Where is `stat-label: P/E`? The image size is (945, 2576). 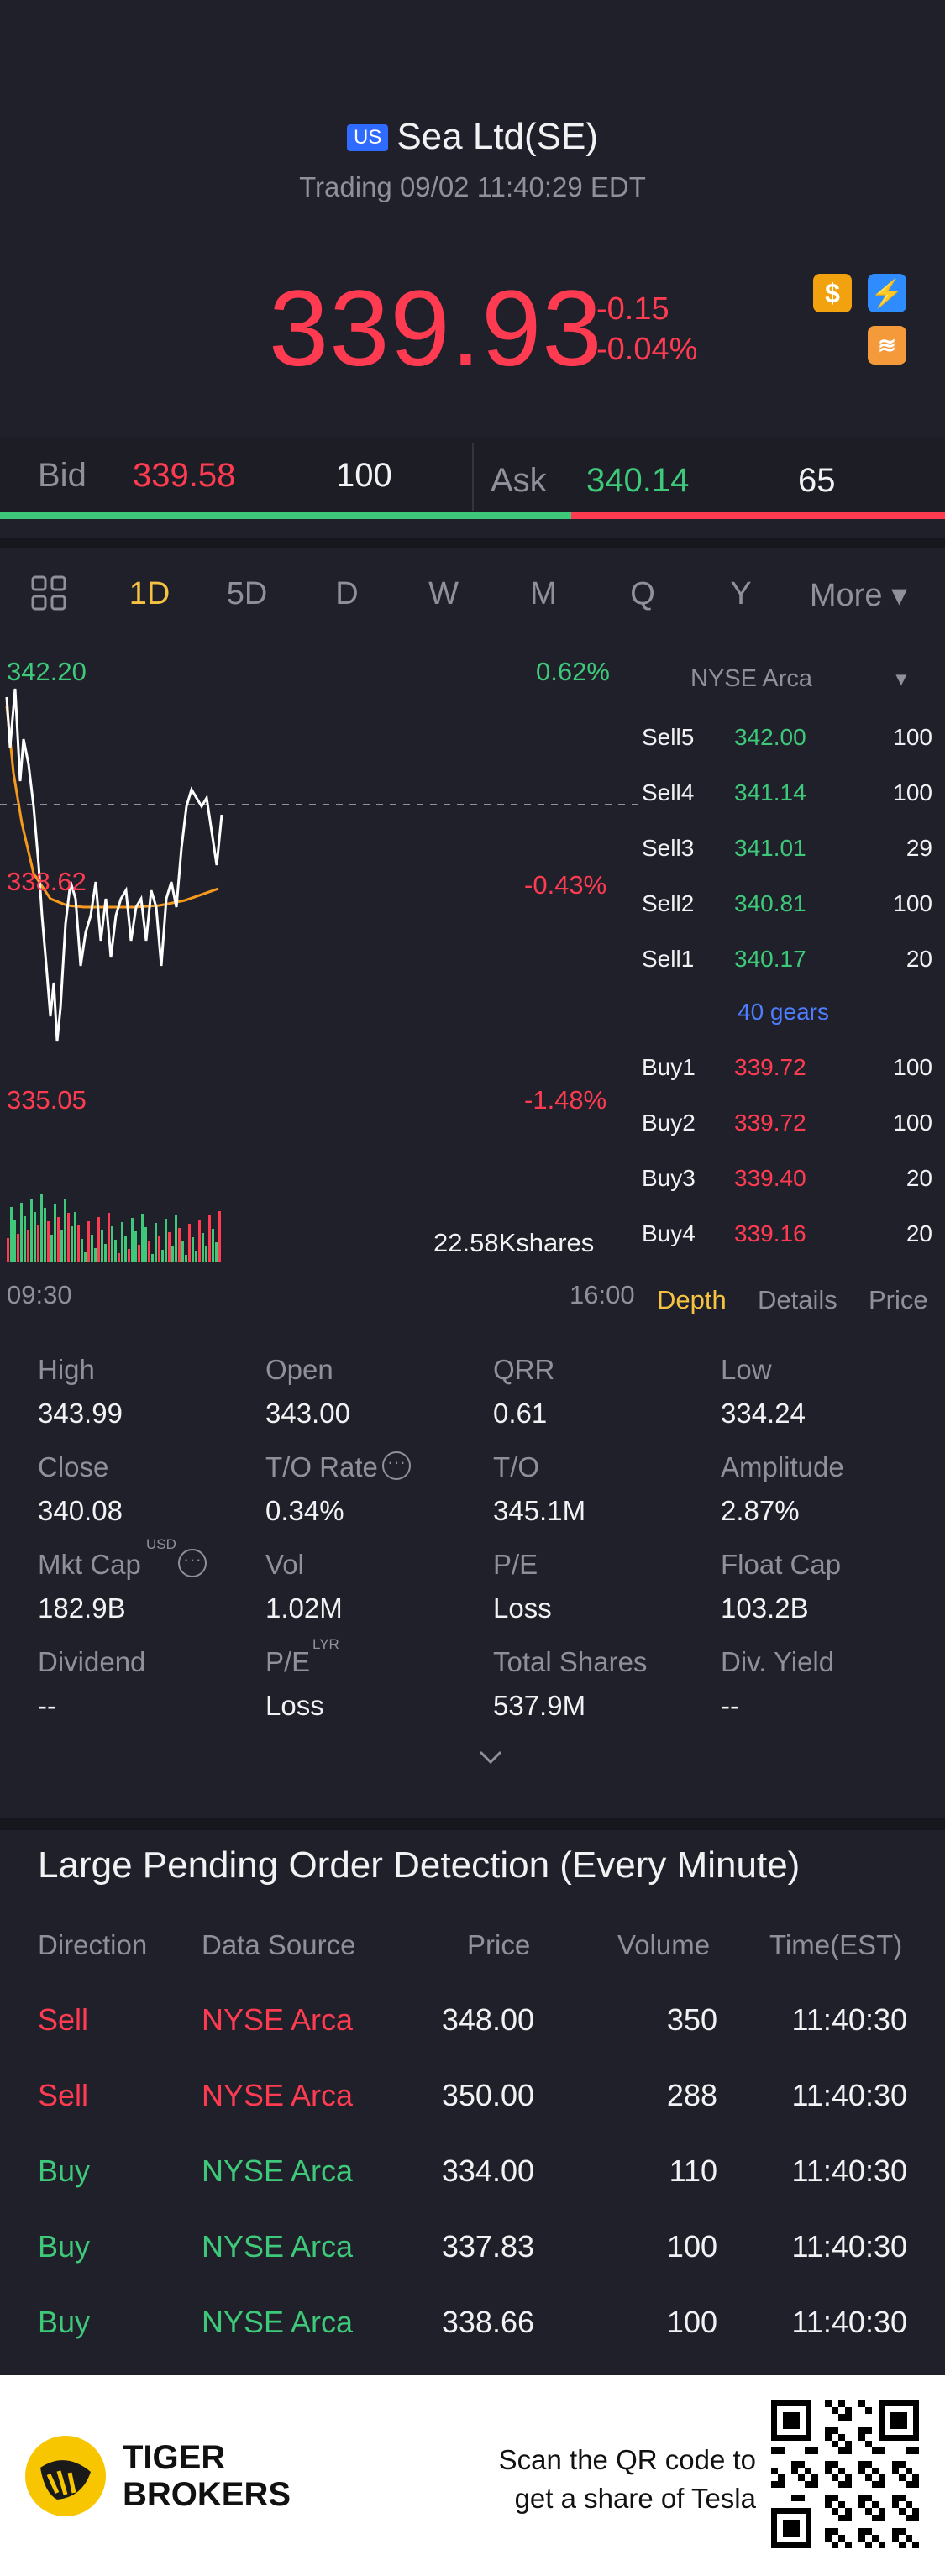
stat-label: P/E is located at coordinates (288, 1661).